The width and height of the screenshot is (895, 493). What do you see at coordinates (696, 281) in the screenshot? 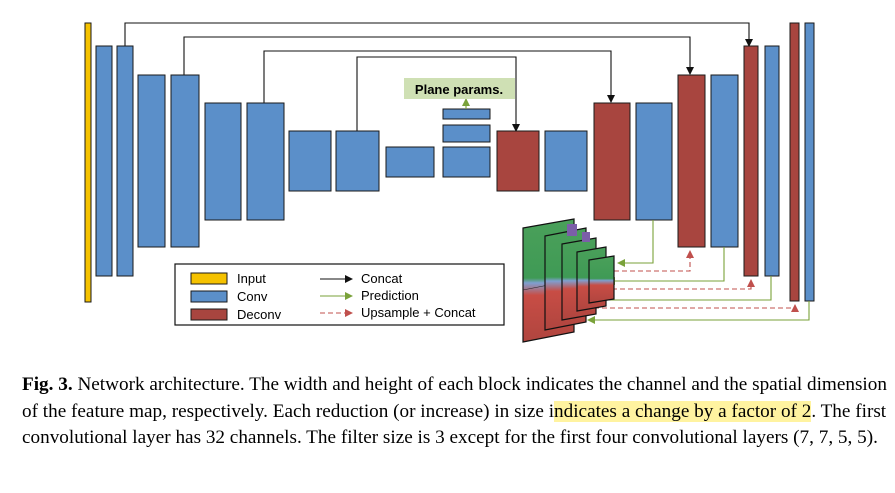
I see `upsample-connections` at bounding box center [696, 281].